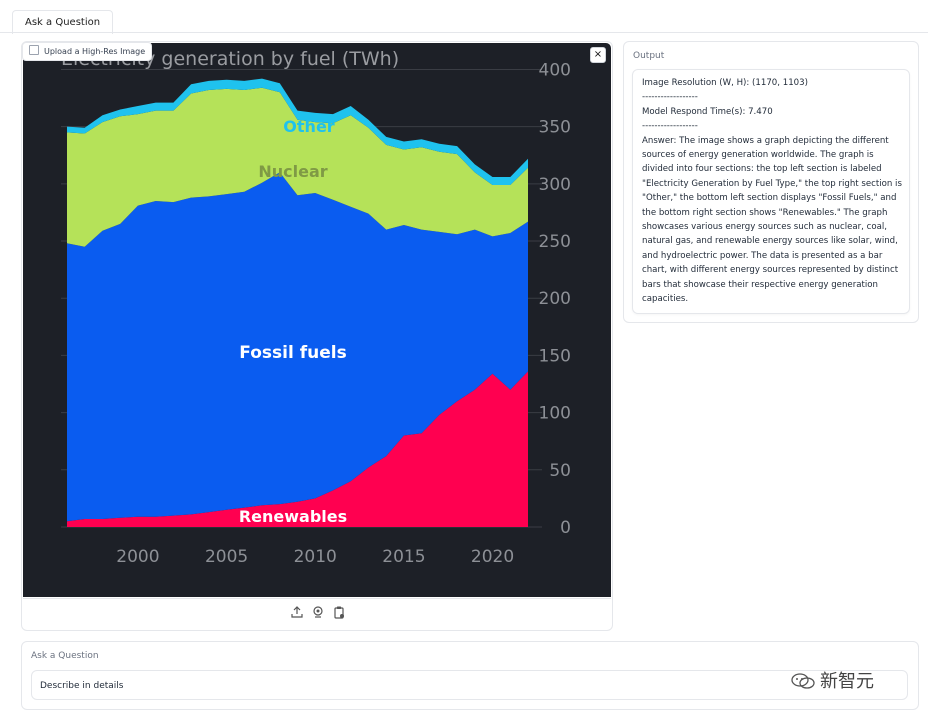 The image size is (928, 720). I want to click on close-button: ×, so click(598, 55).